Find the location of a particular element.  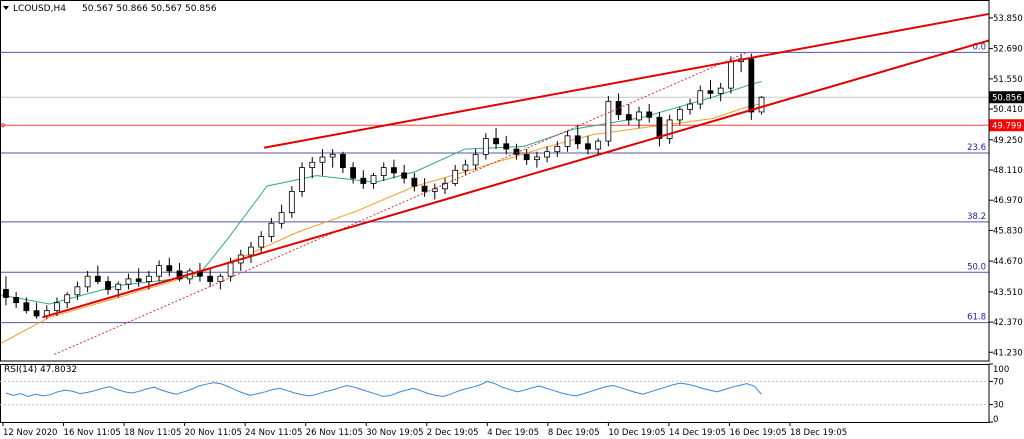

x-tick-label: 12 Nov 2020 is located at coordinates (30, 433).